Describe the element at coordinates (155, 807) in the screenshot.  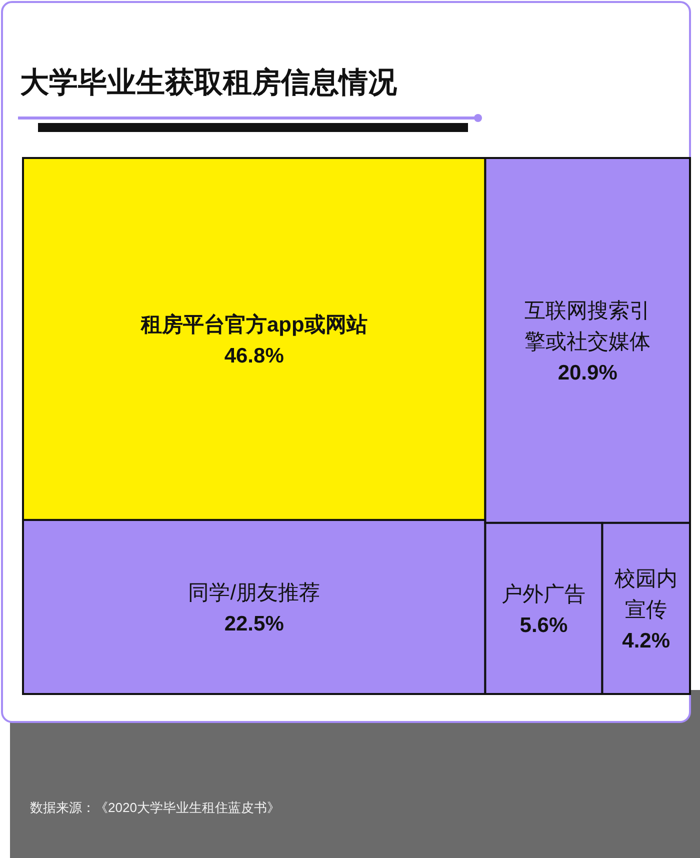
I see `source-note: 数据来源：《2020大学毕业生租住蓝皮书》` at that location.